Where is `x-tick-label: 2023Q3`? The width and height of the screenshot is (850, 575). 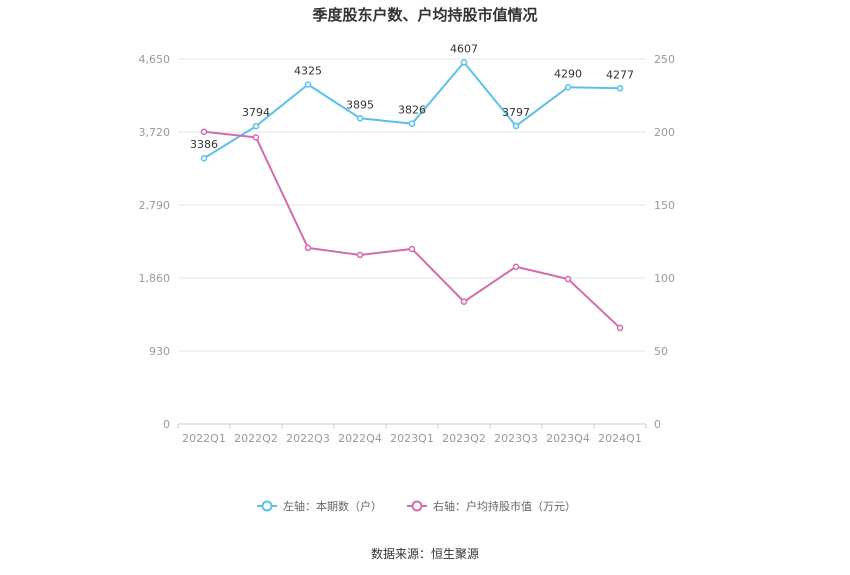 x-tick-label: 2023Q3 is located at coordinates (516, 438).